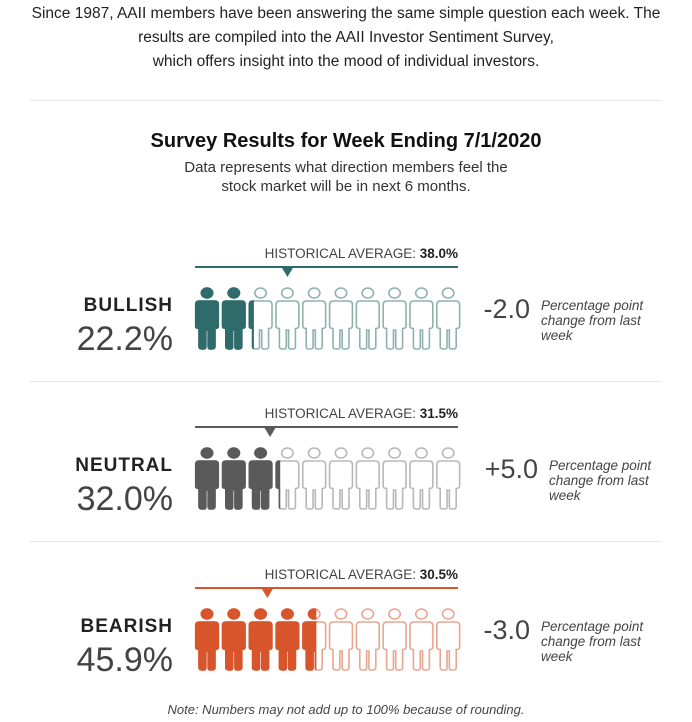  Describe the element at coordinates (438, 253) in the screenshot. I see `historical-average-value: 38.0%` at that location.